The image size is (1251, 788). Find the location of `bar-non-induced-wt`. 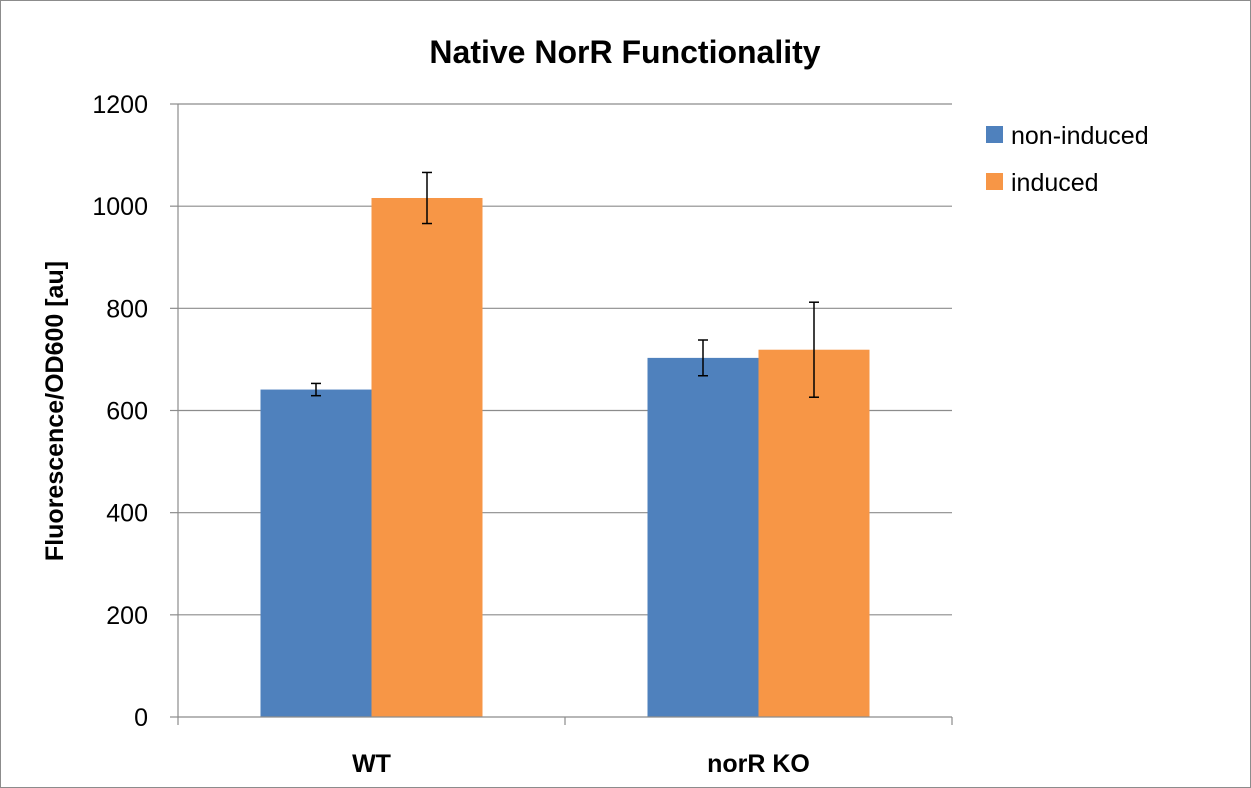

bar-non-induced-wt is located at coordinates (316, 553).